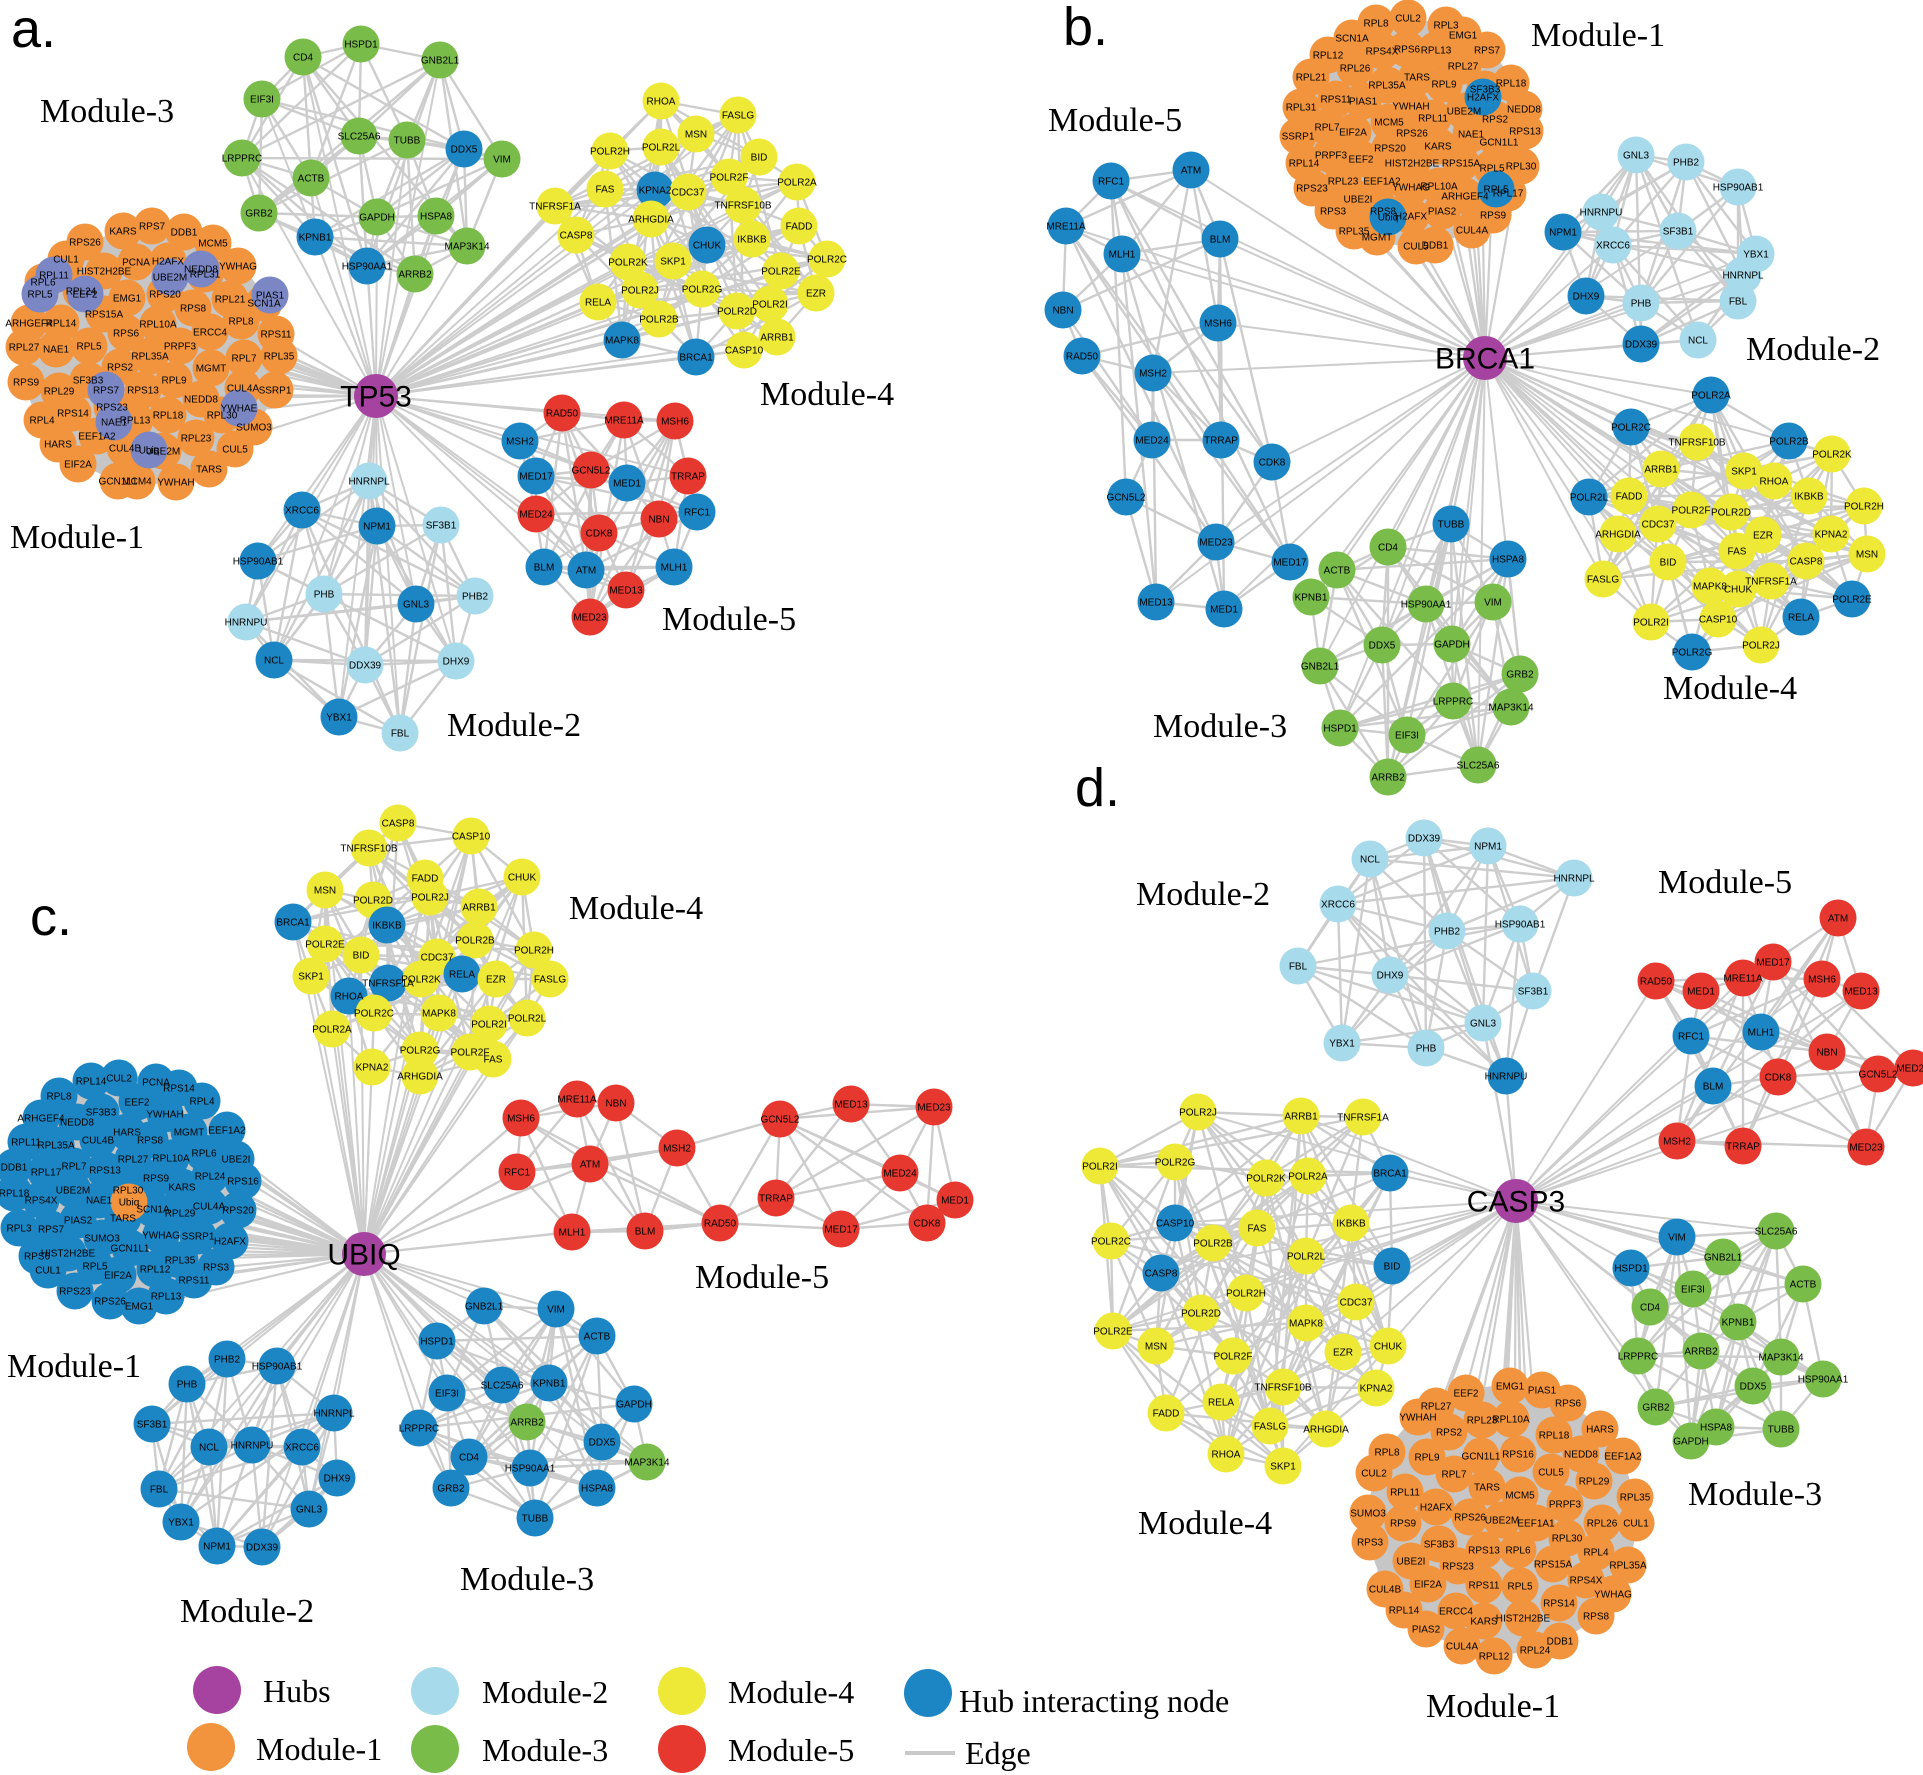 The height and width of the screenshot is (1775, 1923). I want to click on svg-text: HARS, so click(1600, 1430).